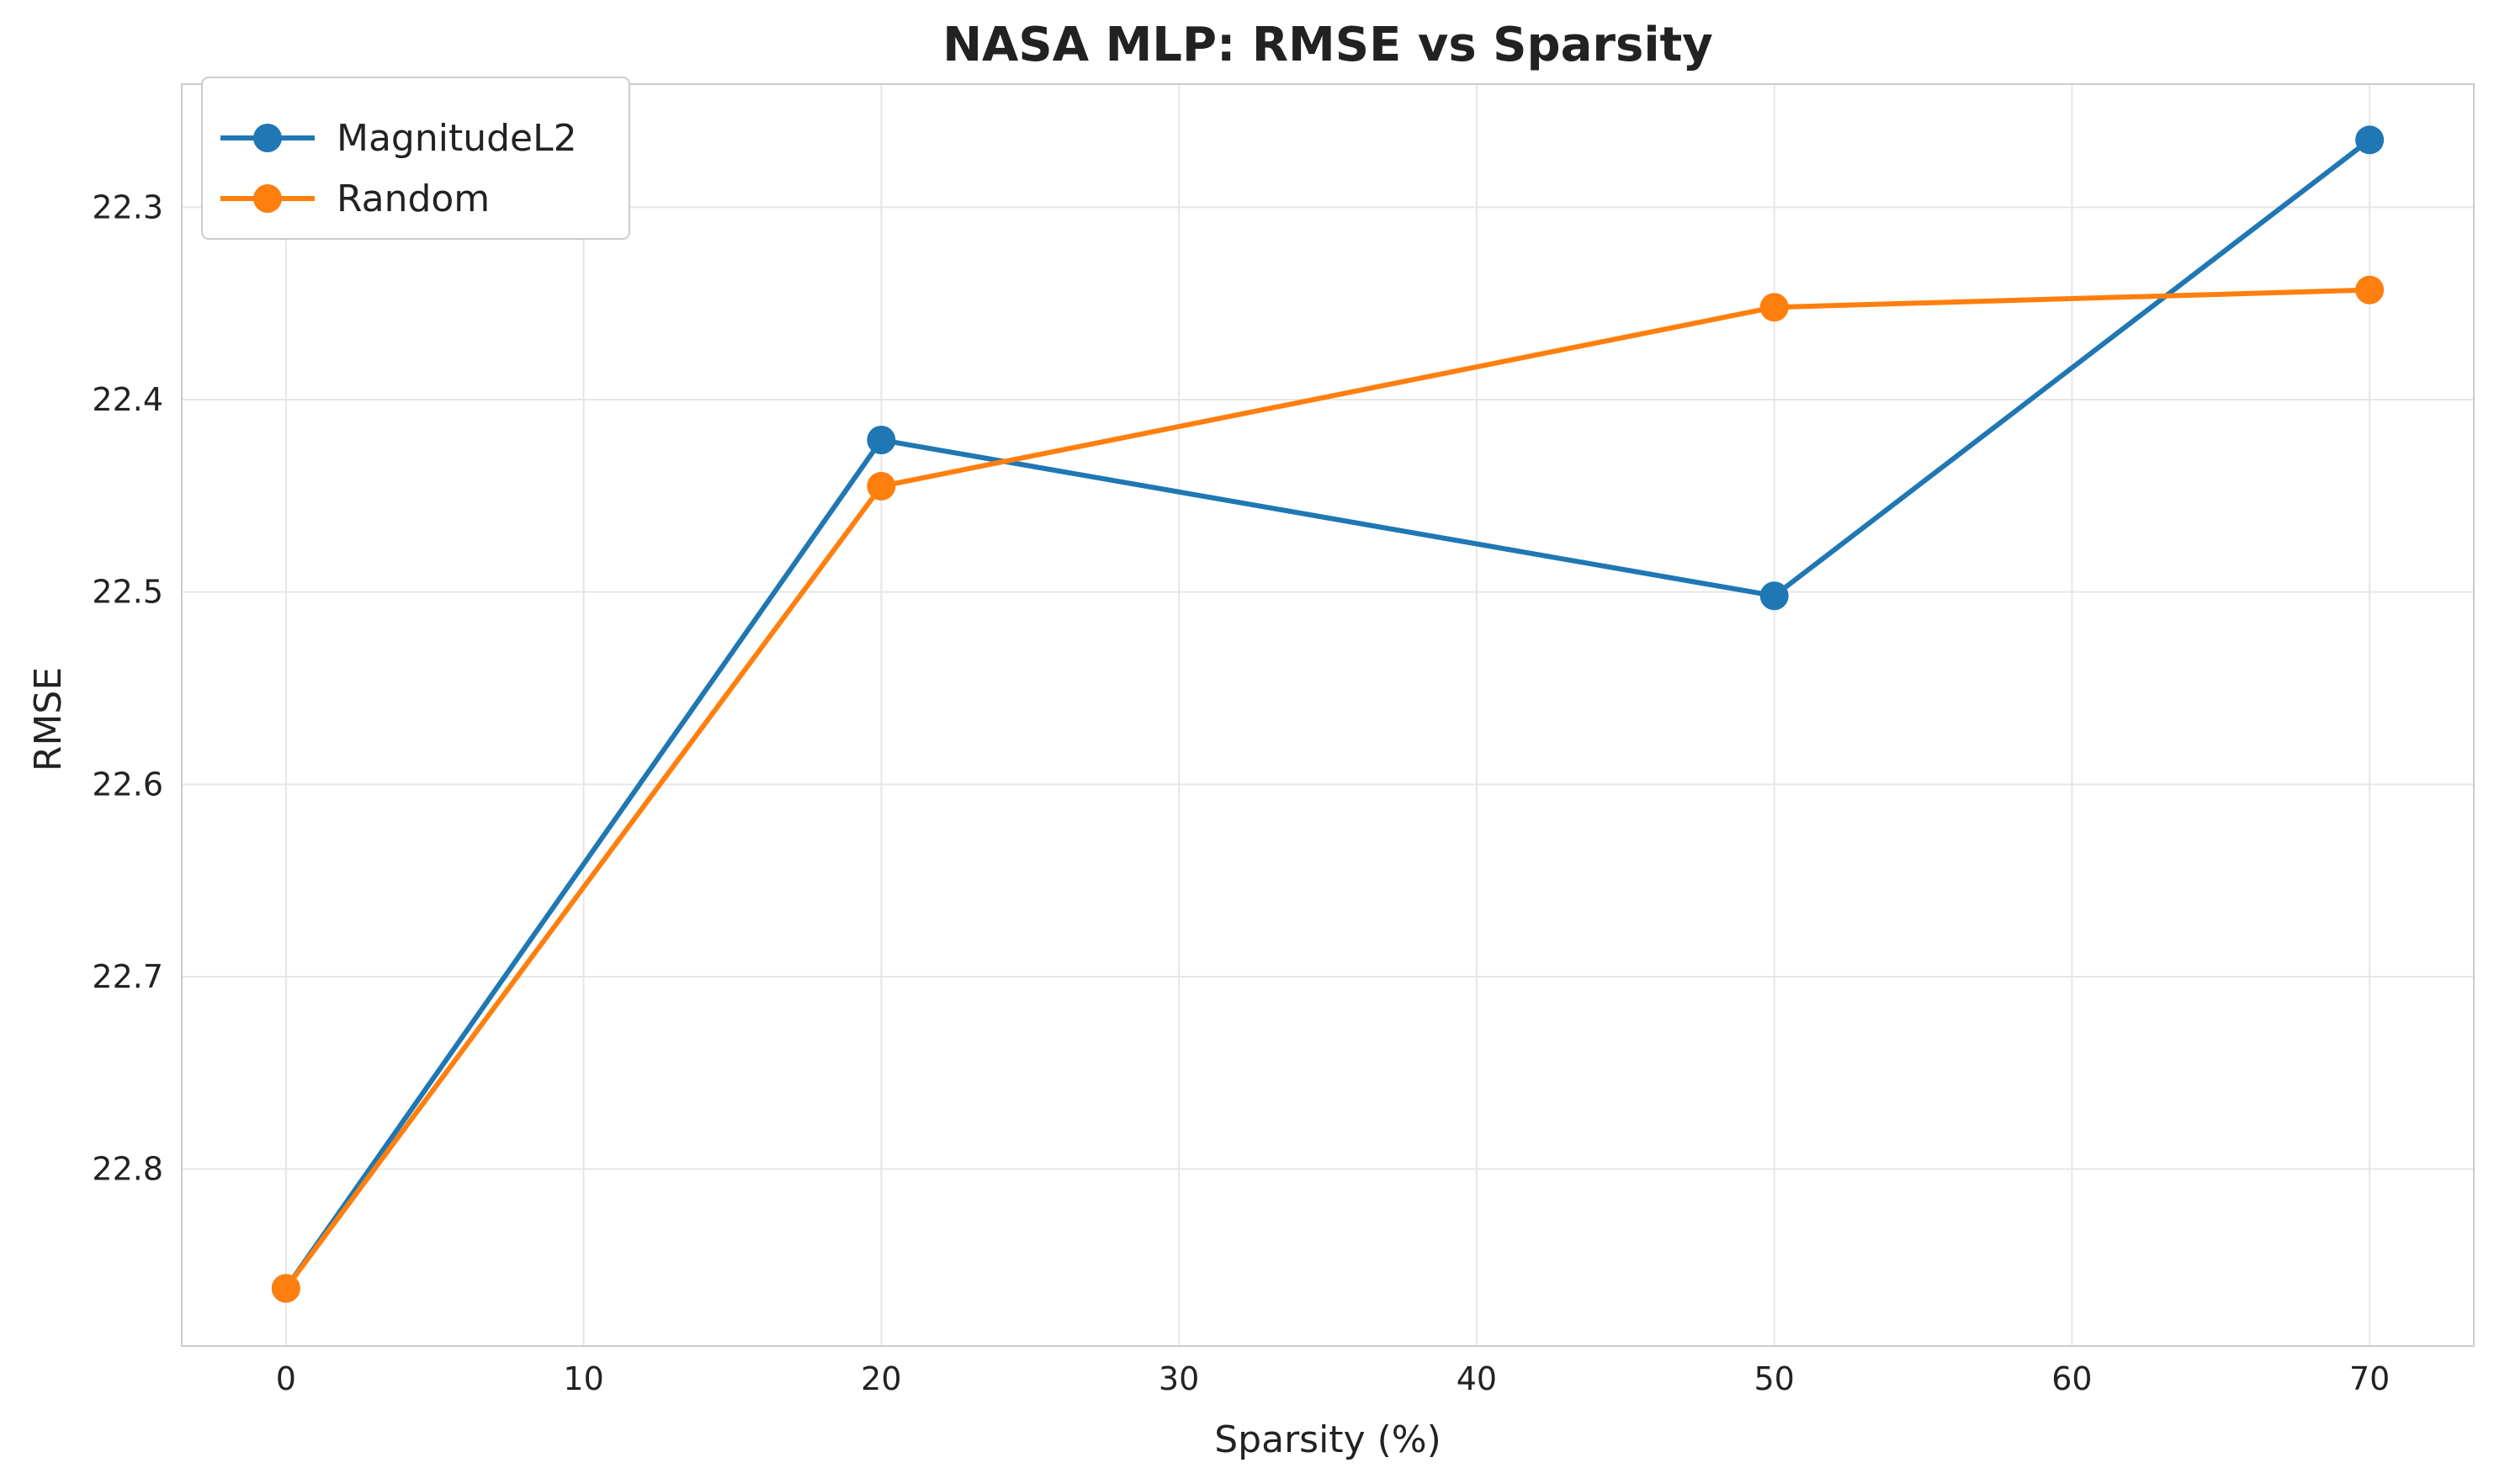  What do you see at coordinates (128, 1169) in the screenshot?
I see `y-tick-label: 22.8` at bounding box center [128, 1169].